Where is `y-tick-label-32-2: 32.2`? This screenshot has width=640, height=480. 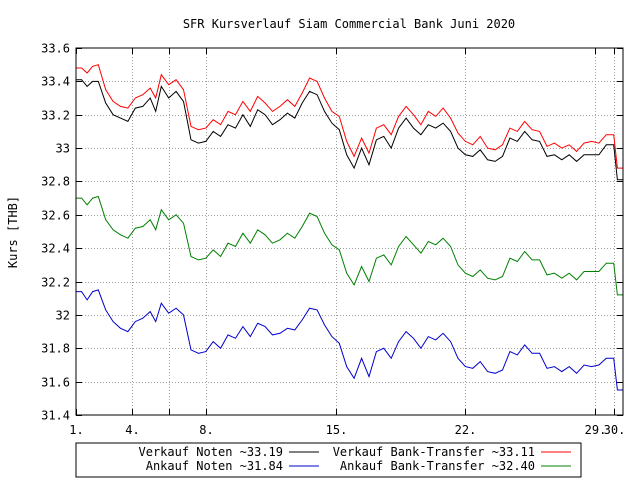 y-tick-label-32-2: 32.2 is located at coordinates (55, 283).